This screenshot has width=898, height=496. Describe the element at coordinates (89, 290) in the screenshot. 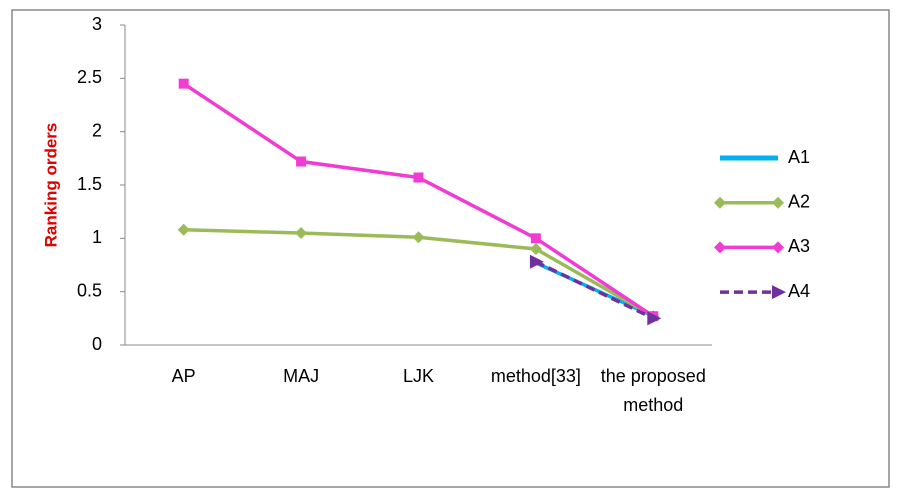

I see `y-tick-label: 0.5` at that location.